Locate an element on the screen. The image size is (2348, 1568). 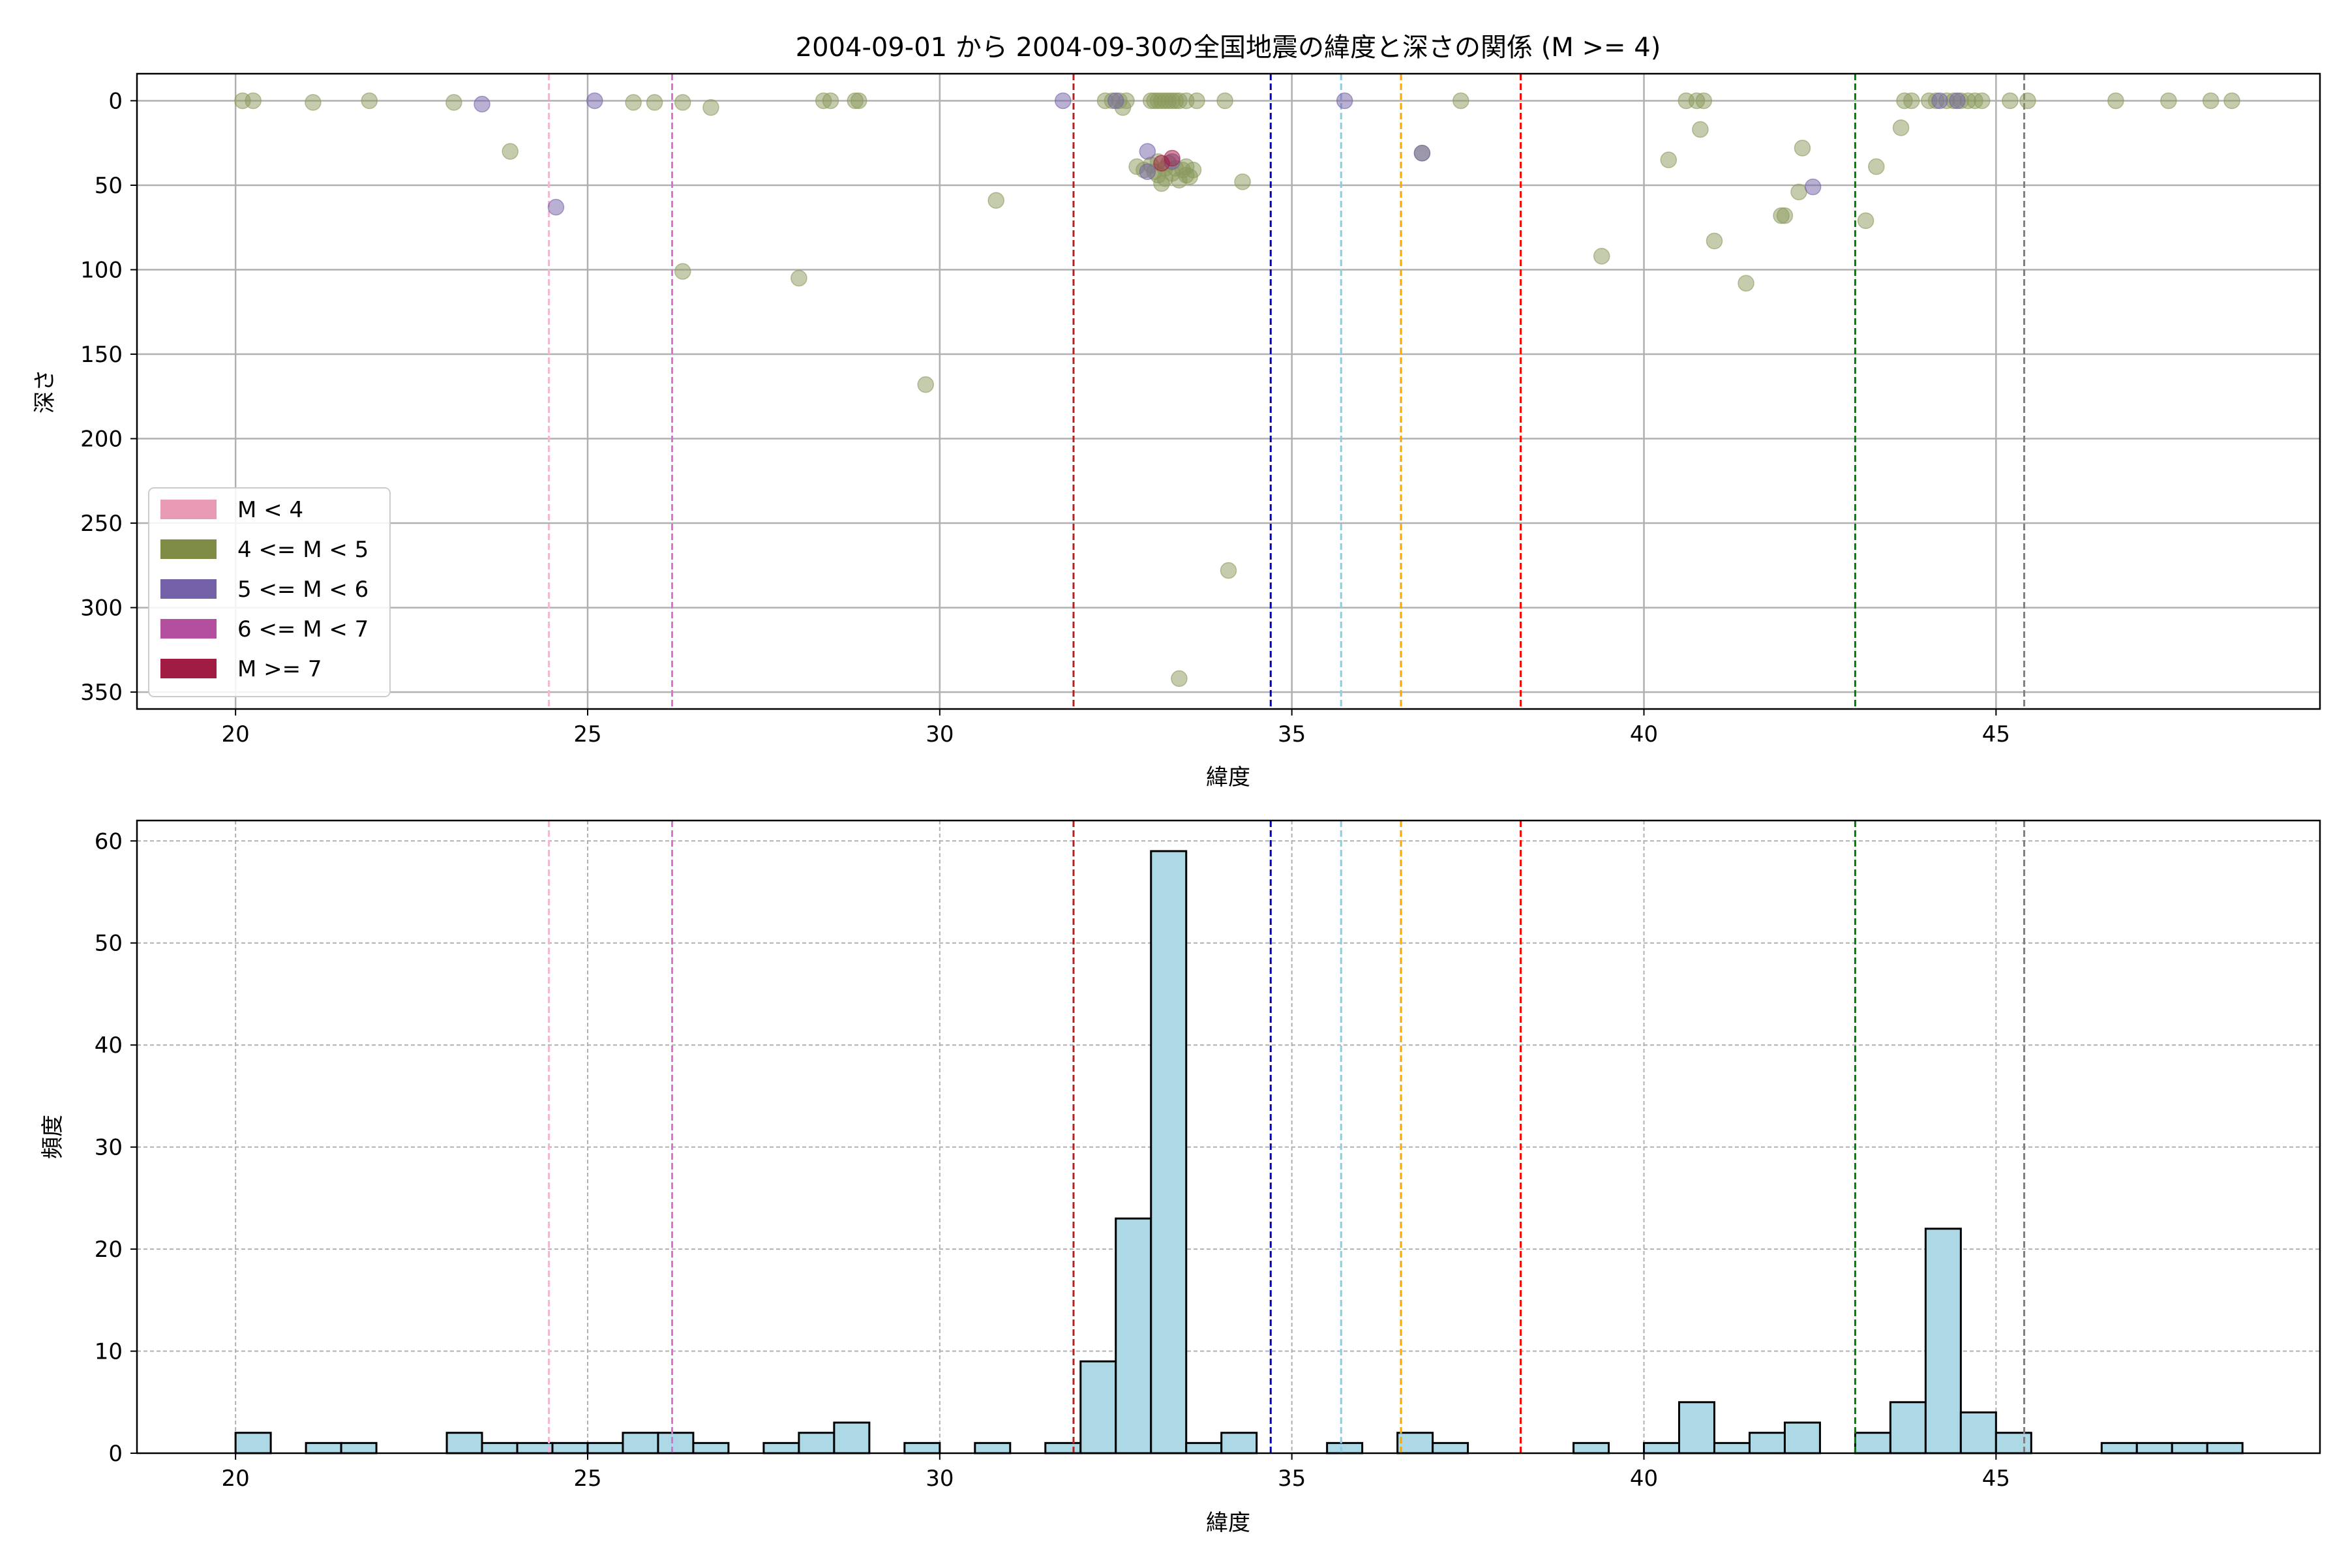
legend-label: 5 <= M < 6 is located at coordinates (303, 590).